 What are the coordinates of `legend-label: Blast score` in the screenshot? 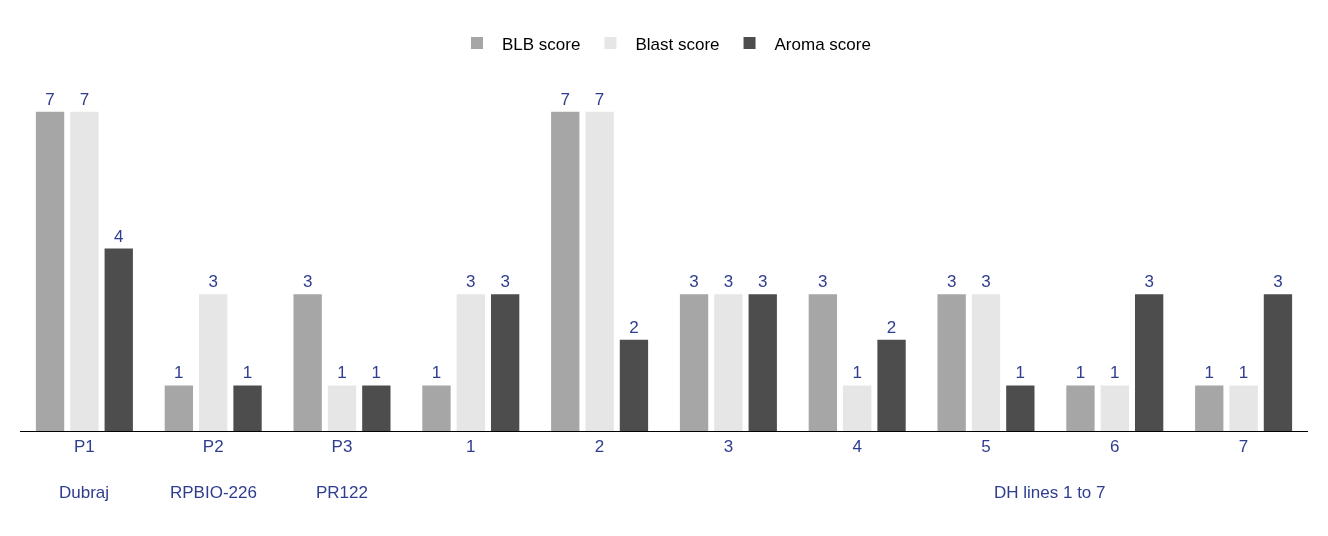 It's located at (677, 44).